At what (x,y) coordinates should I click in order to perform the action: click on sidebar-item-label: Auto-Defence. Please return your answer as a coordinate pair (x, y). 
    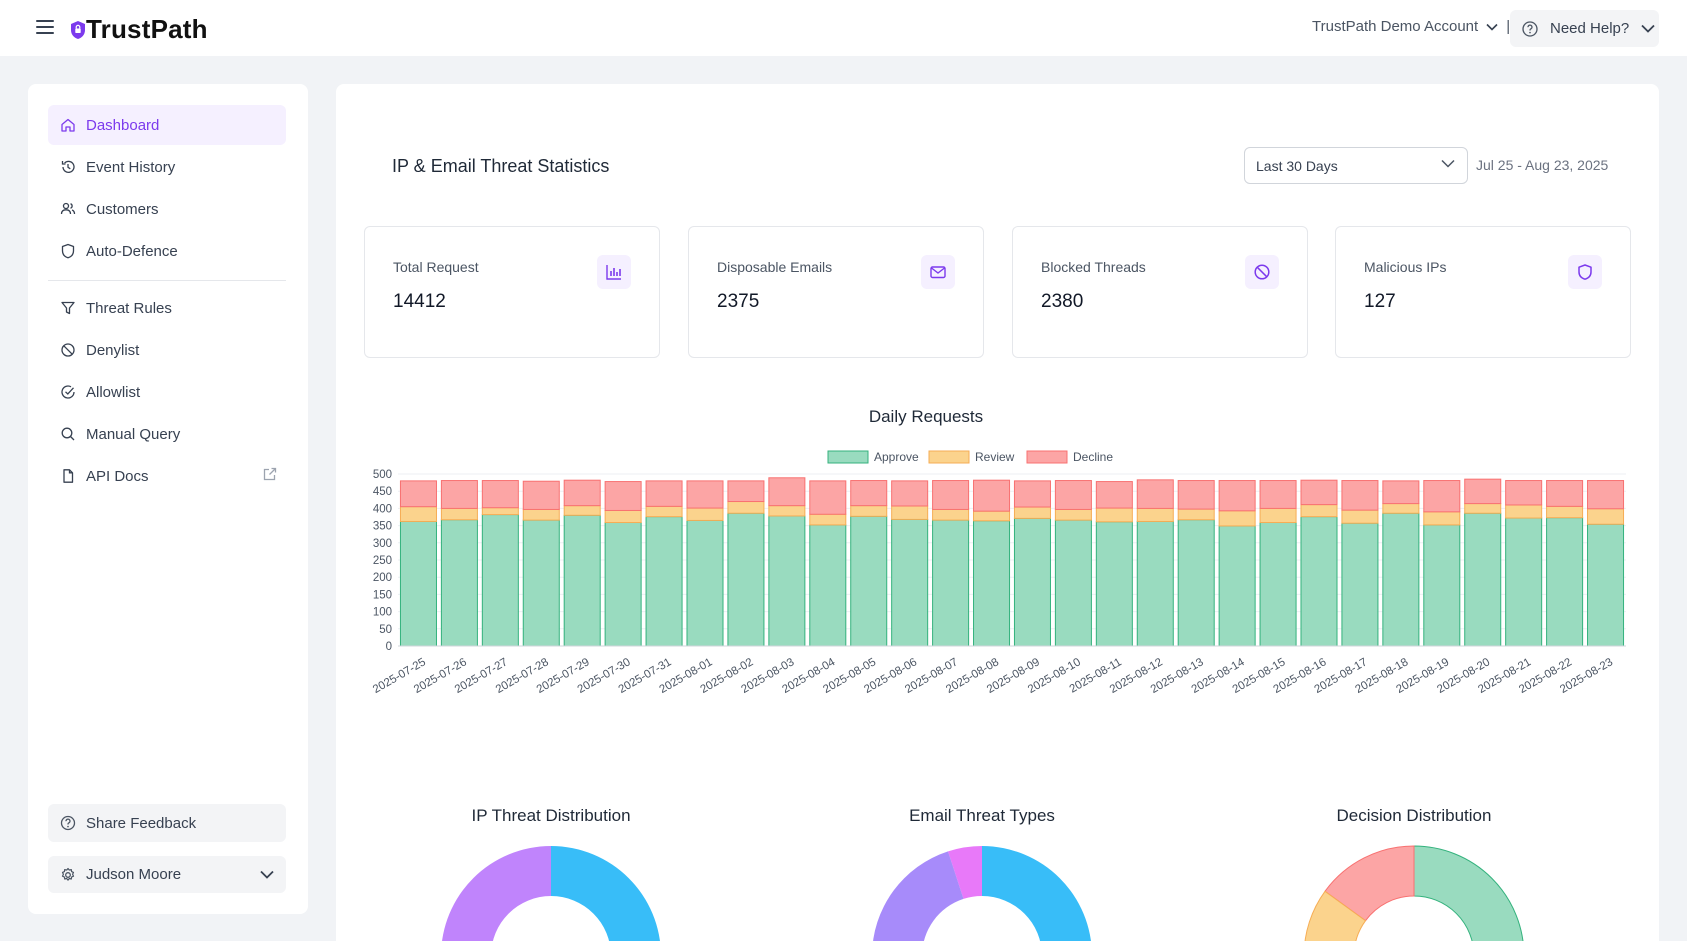
    Looking at the image, I should click on (132, 251).